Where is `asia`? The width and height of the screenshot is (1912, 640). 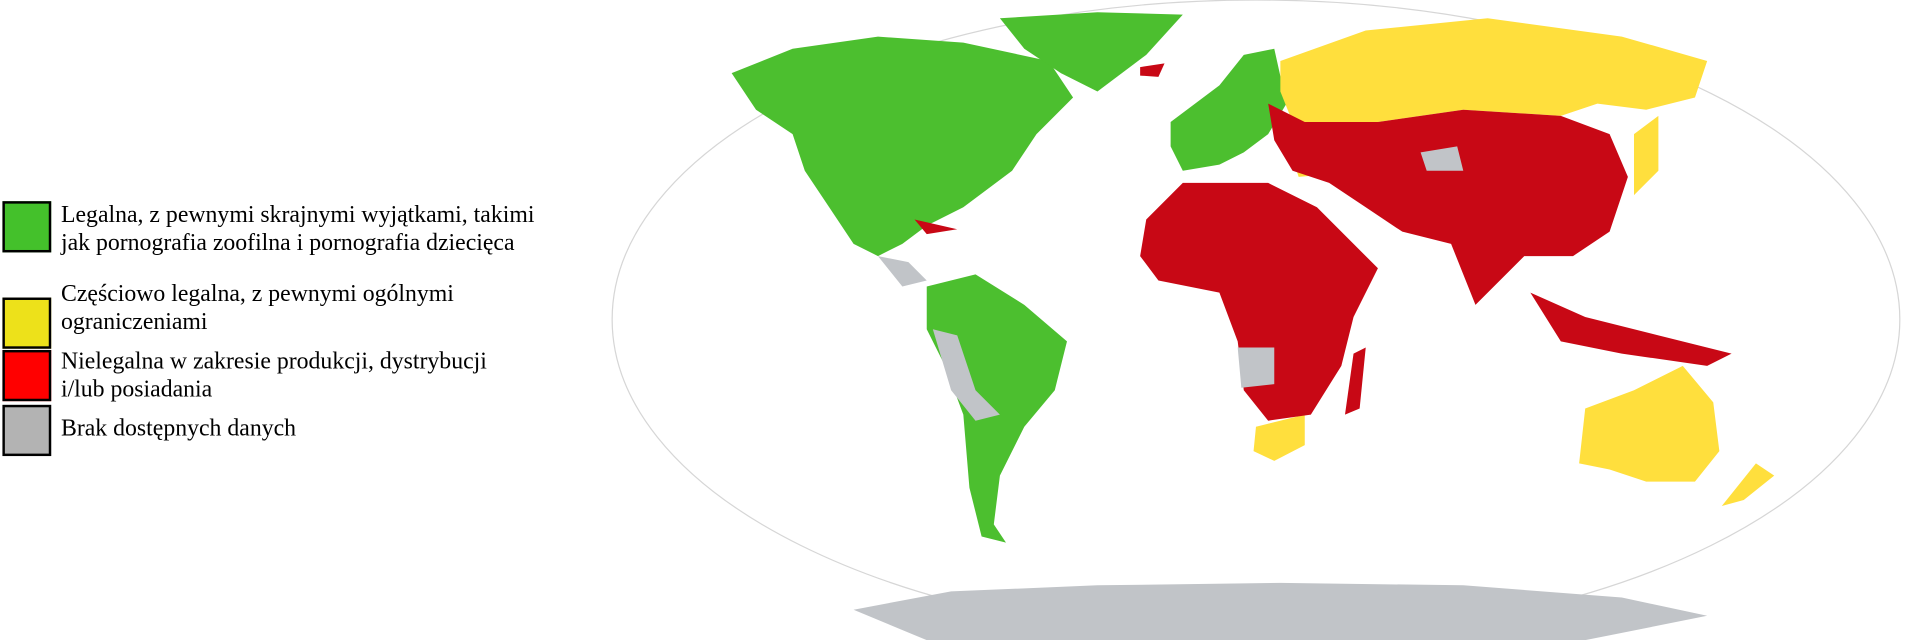 asia is located at coordinates (1448, 204).